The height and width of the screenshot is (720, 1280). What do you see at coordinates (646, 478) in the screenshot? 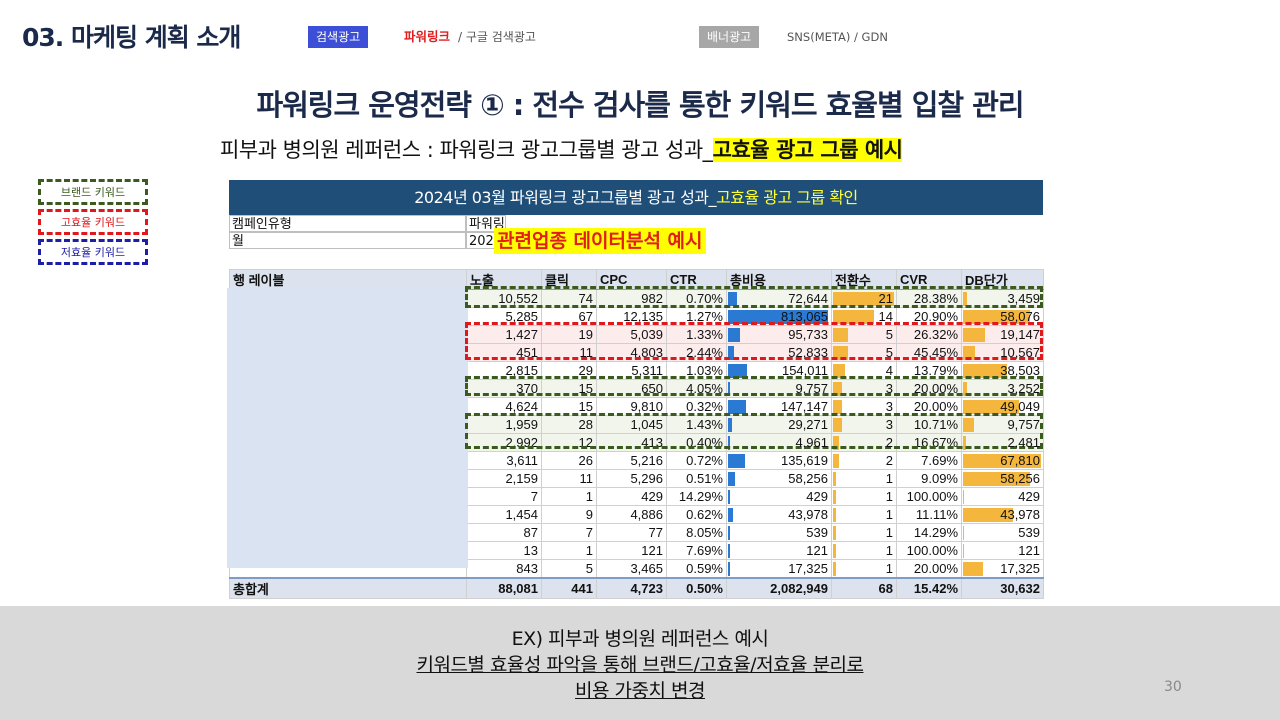
I see `cpc-value: 5,296` at bounding box center [646, 478].